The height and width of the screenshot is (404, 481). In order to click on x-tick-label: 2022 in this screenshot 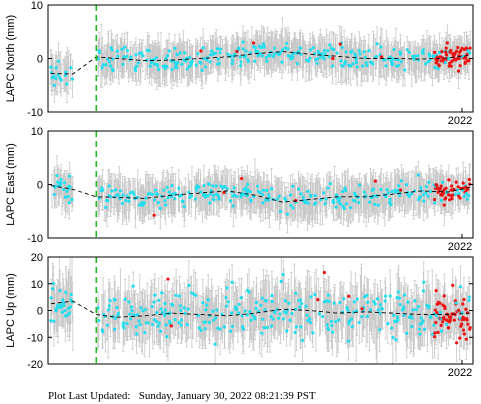, I will do `click(460, 121)`.